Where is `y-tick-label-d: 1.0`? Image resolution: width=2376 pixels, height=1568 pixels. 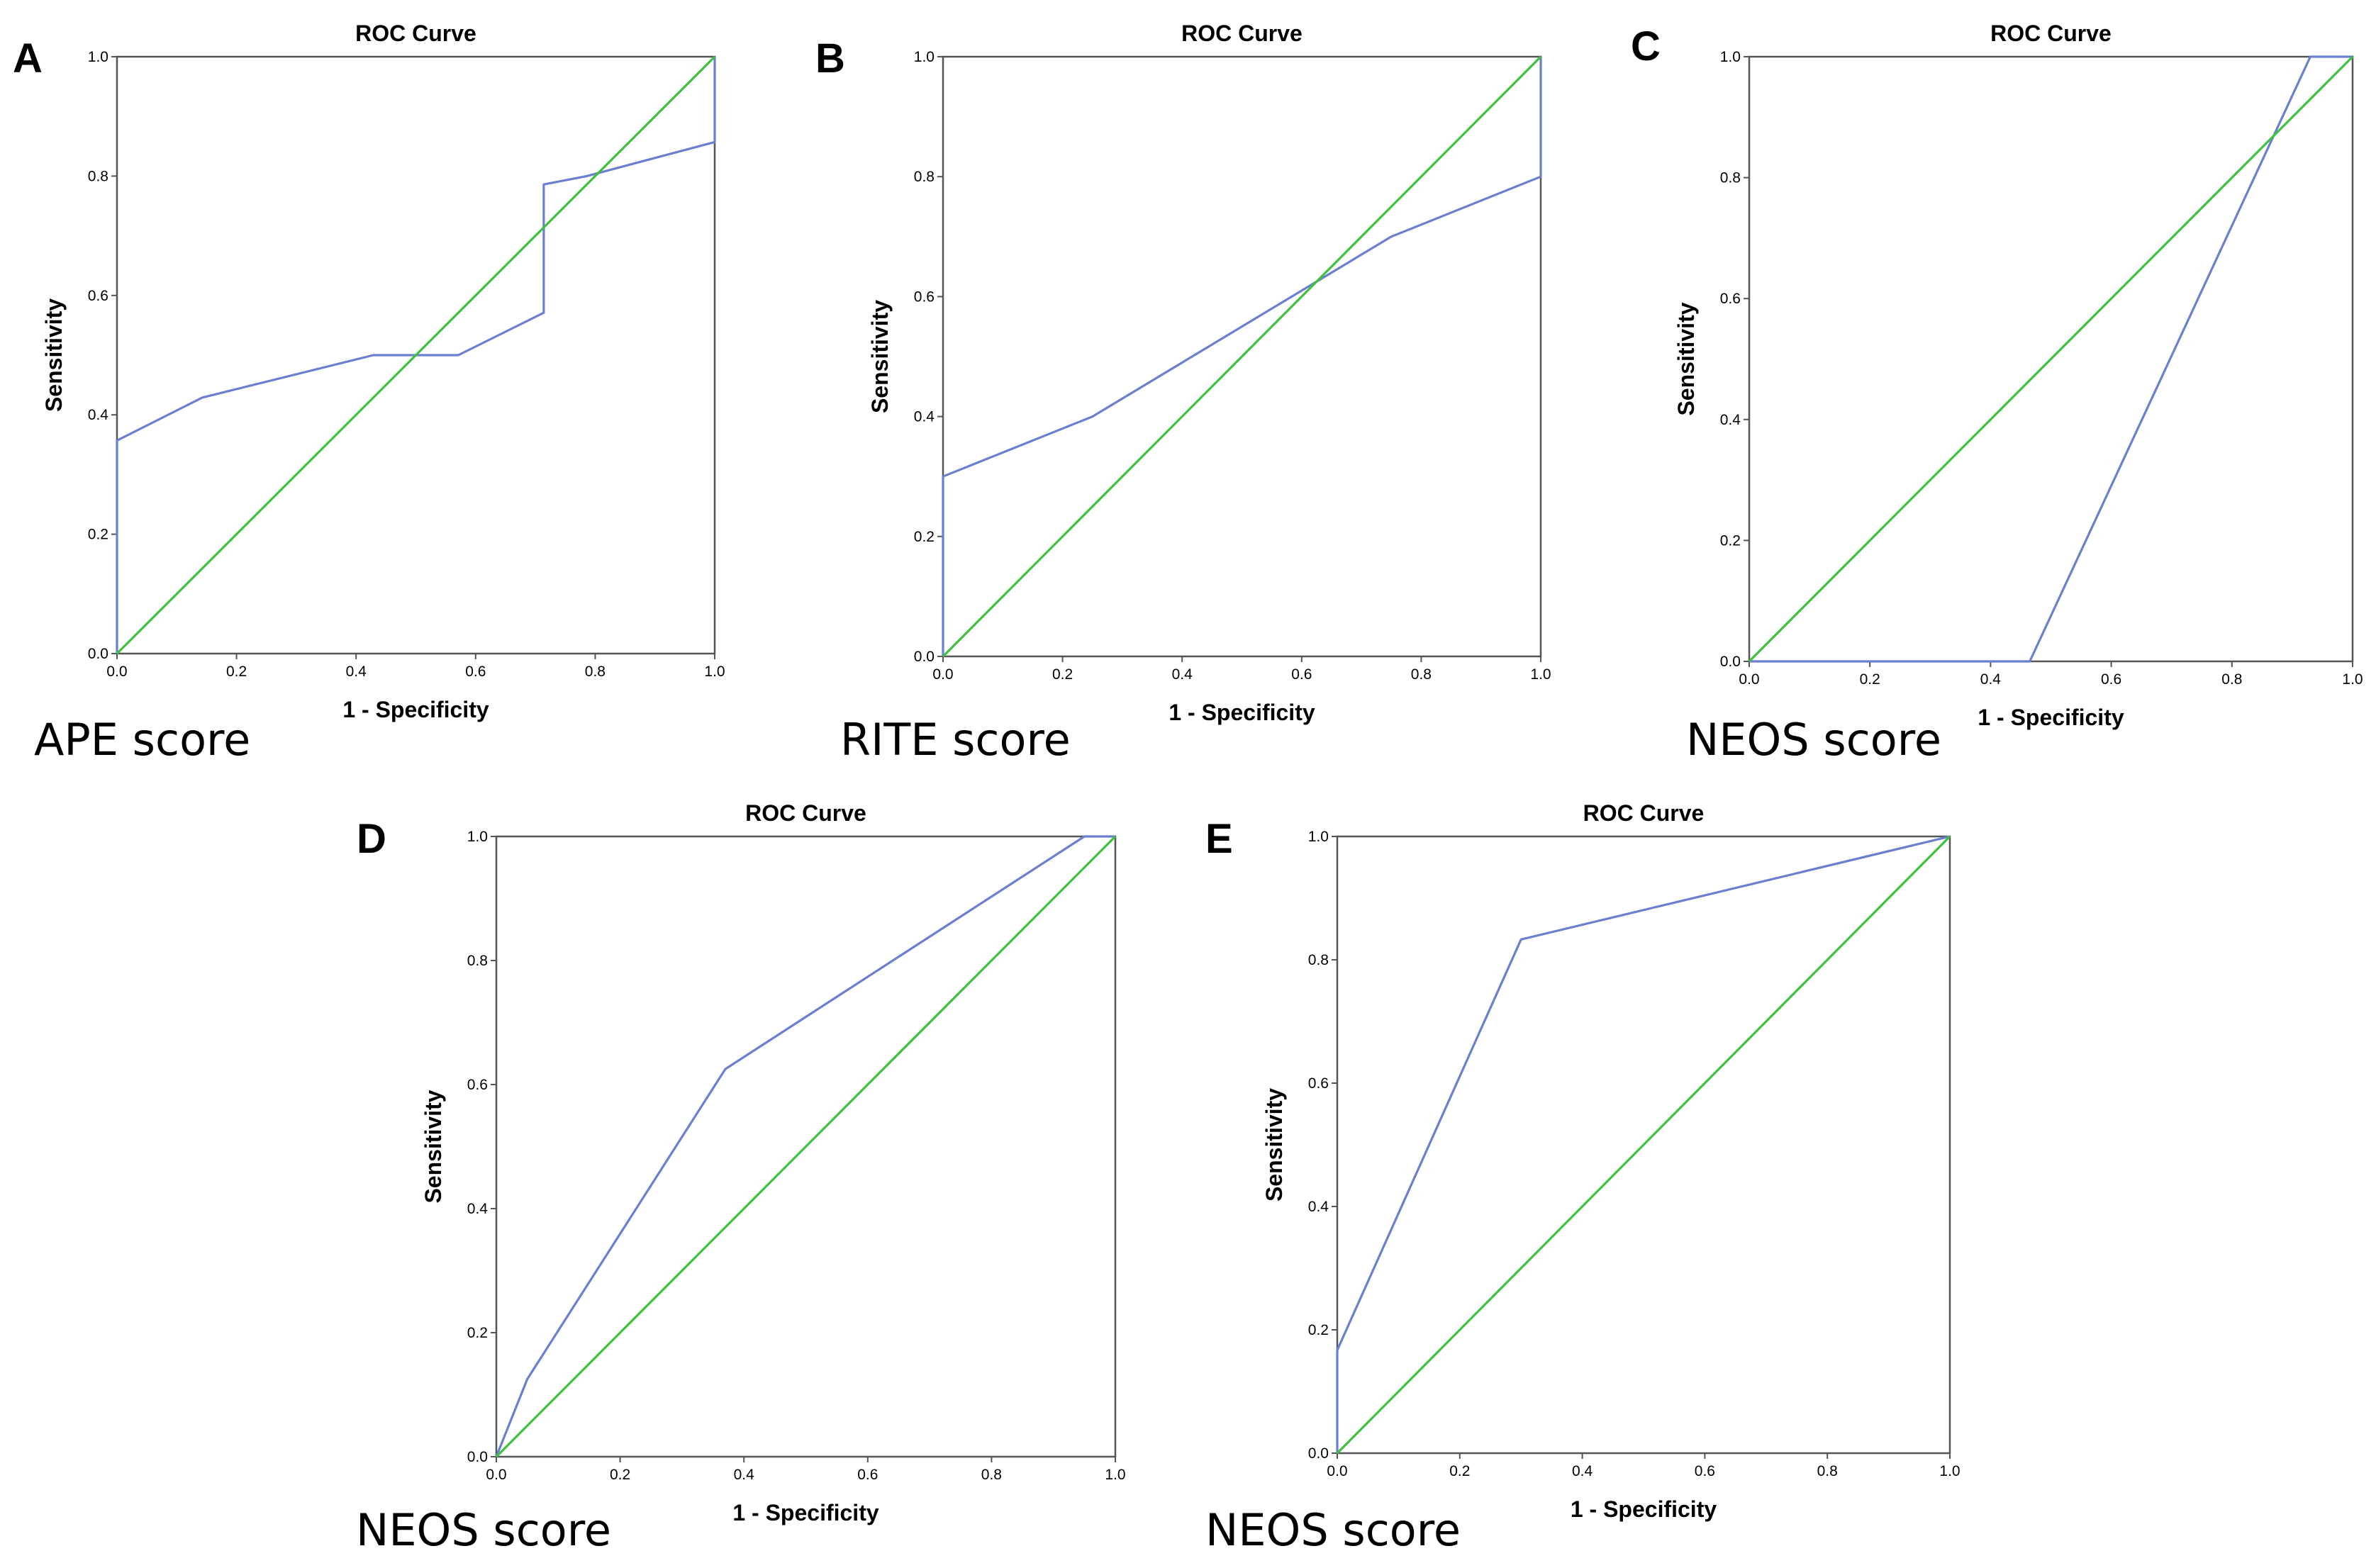
y-tick-label-d: 1.0 is located at coordinates (477, 837).